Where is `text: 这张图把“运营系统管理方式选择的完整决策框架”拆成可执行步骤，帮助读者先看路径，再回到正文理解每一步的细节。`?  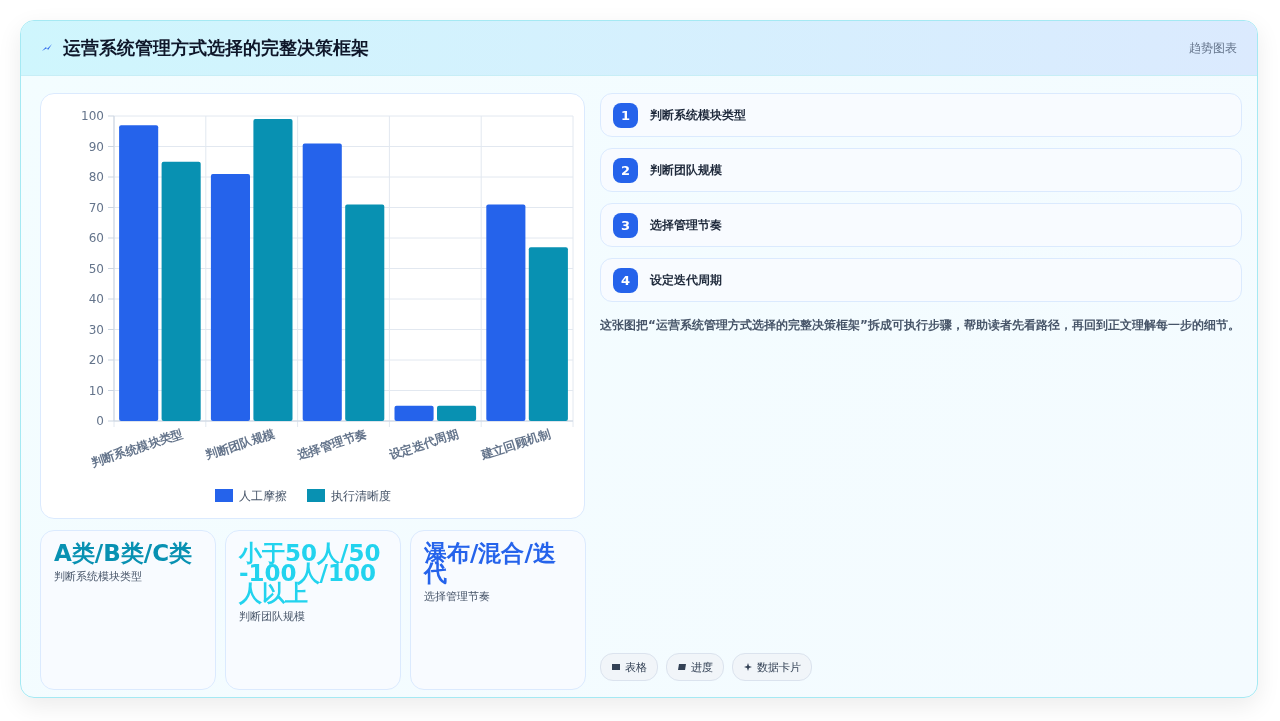
text: 这张图把“运营系统管理方式选择的完整决策框架”拆成可执行步骤，帮助读者先看路径，再回到正文理解每一步的细节。 is located at coordinates (920, 325).